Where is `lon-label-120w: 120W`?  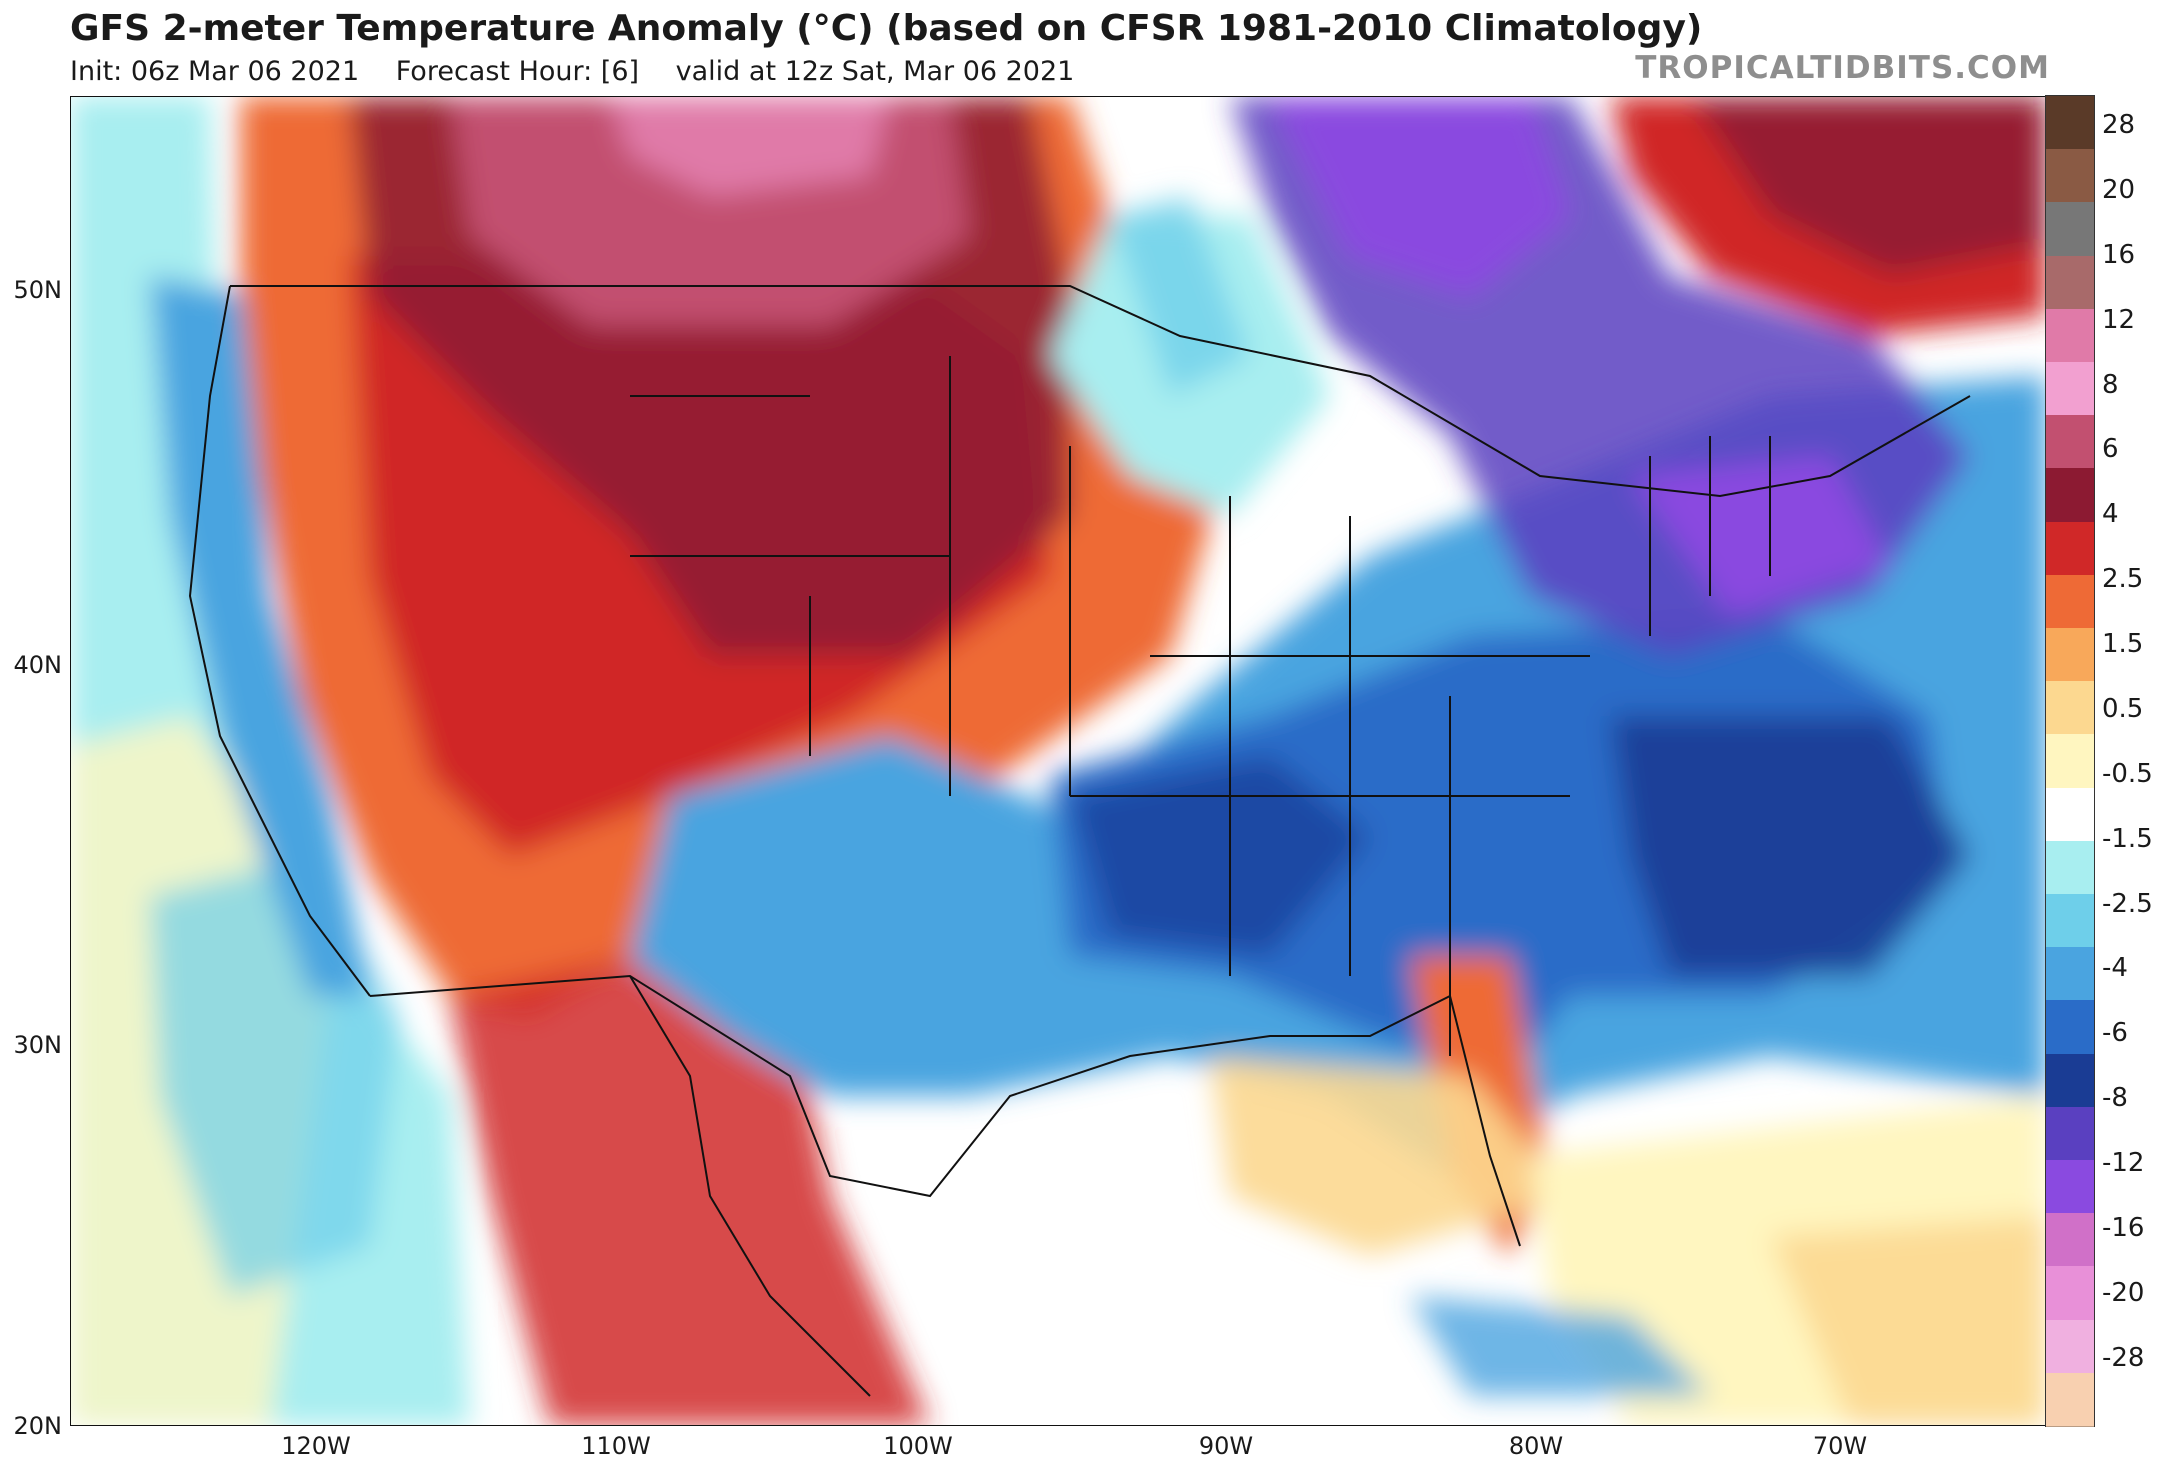
lon-label-120w: 120W is located at coordinates (316, 1446).